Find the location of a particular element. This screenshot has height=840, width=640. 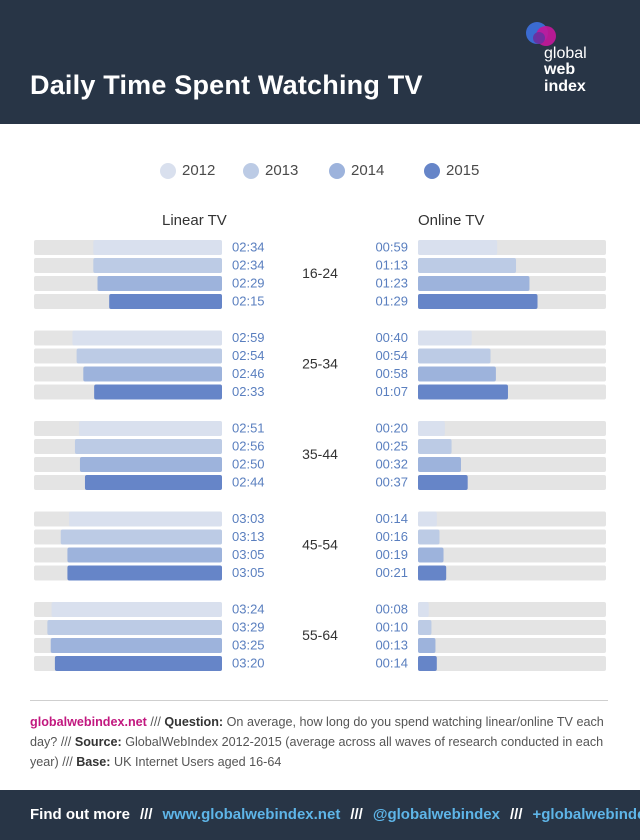

online-bar-16-24-2014 is located at coordinates (474, 283).